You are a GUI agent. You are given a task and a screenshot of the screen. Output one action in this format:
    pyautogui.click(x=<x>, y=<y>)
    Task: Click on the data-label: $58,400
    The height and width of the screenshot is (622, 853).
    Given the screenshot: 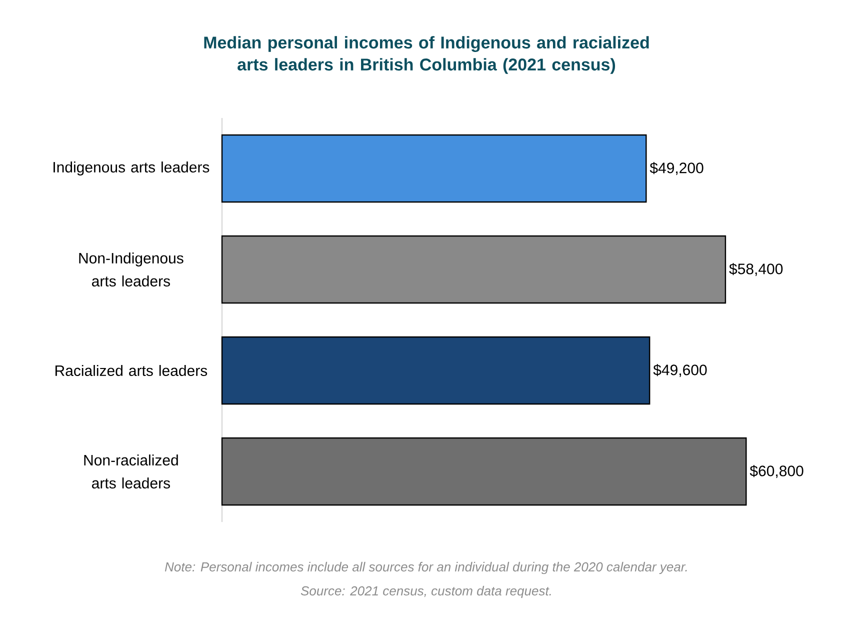 What is the action you would take?
    pyautogui.click(x=756, y=269)
    